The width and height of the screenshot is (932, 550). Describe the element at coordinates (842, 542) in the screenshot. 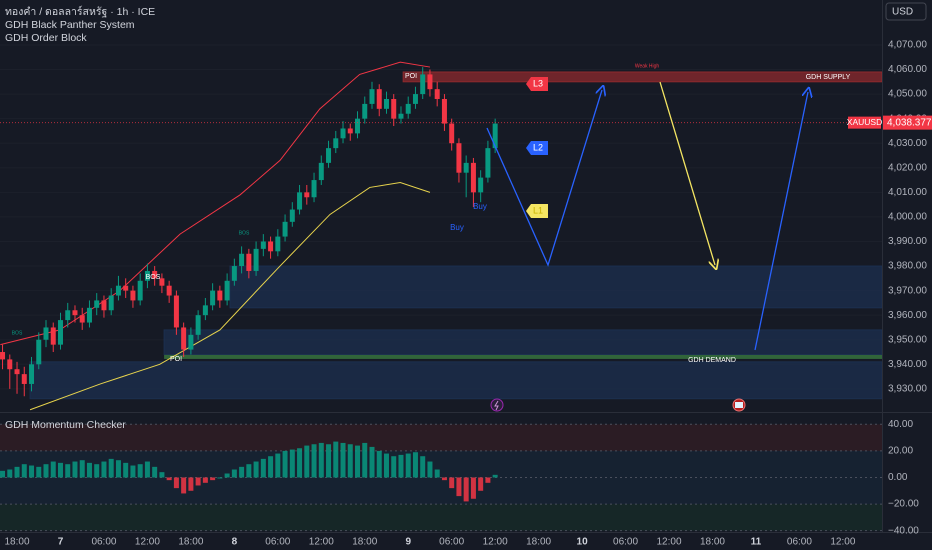

I see `x-tick-label: 12:00` at that location.